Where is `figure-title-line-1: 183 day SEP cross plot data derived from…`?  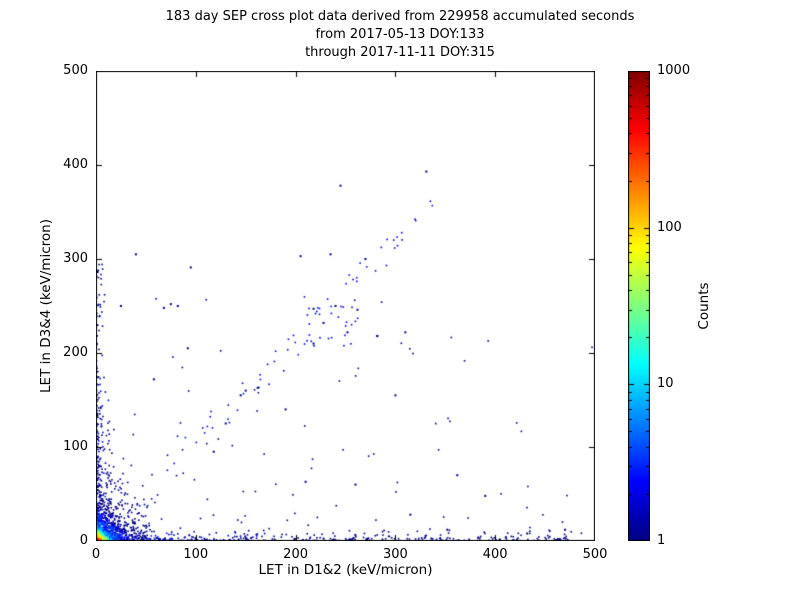 figure-title-line-1: 183 day SEP cross plot data derived from… is located at coordinates (400, 16).